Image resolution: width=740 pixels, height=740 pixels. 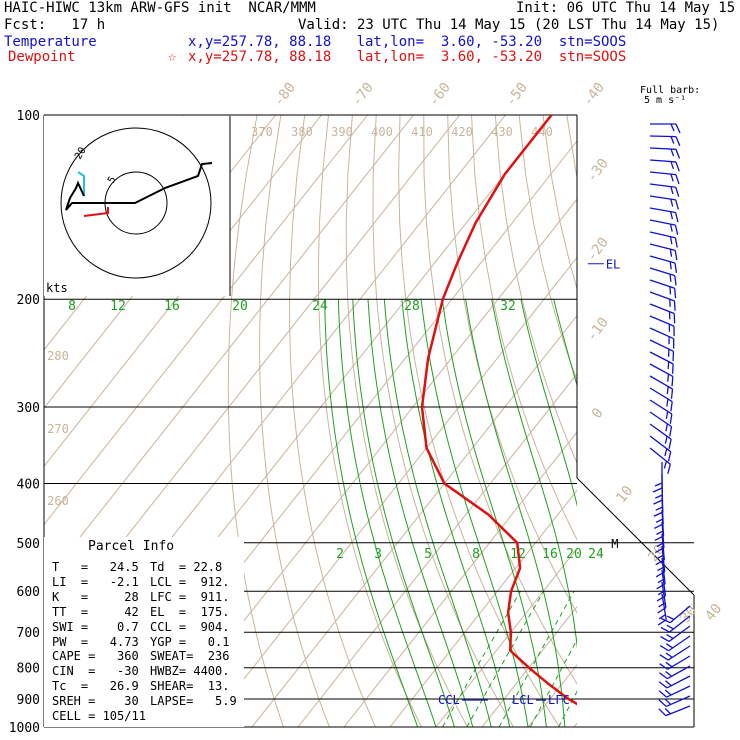 I want to click on barb-guide-line, so click(x=635, y=536).